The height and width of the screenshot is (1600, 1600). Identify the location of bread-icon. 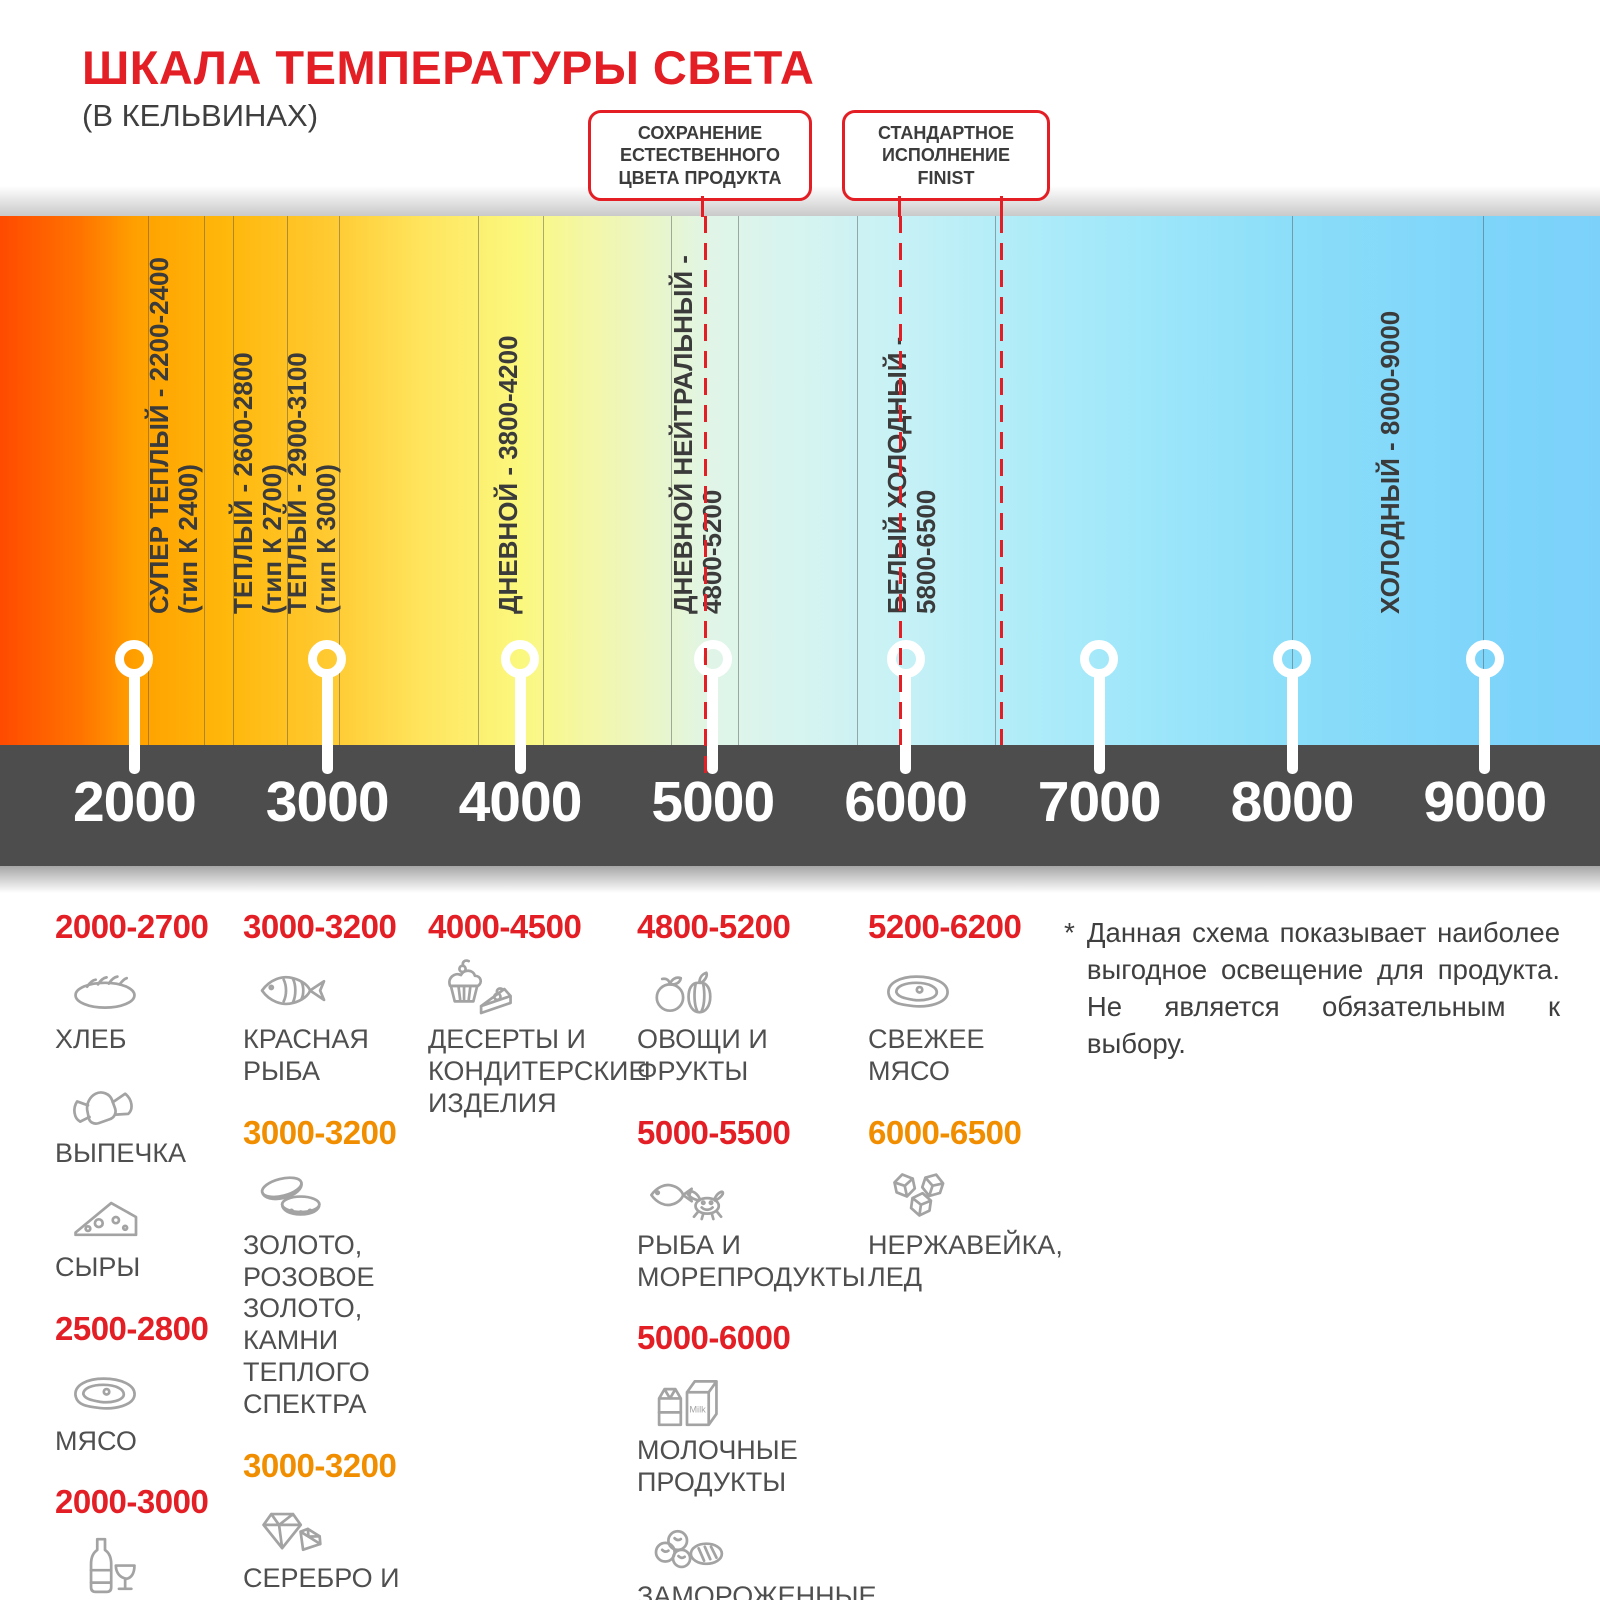
(148, 989).